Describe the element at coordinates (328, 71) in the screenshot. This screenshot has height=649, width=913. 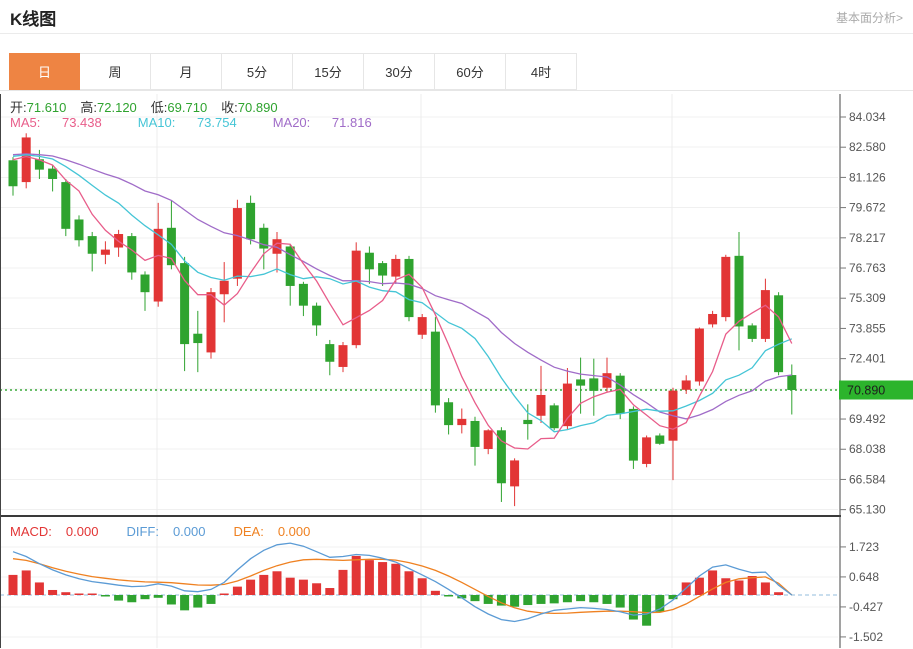
I see `tab-15分: 15分` at that location.